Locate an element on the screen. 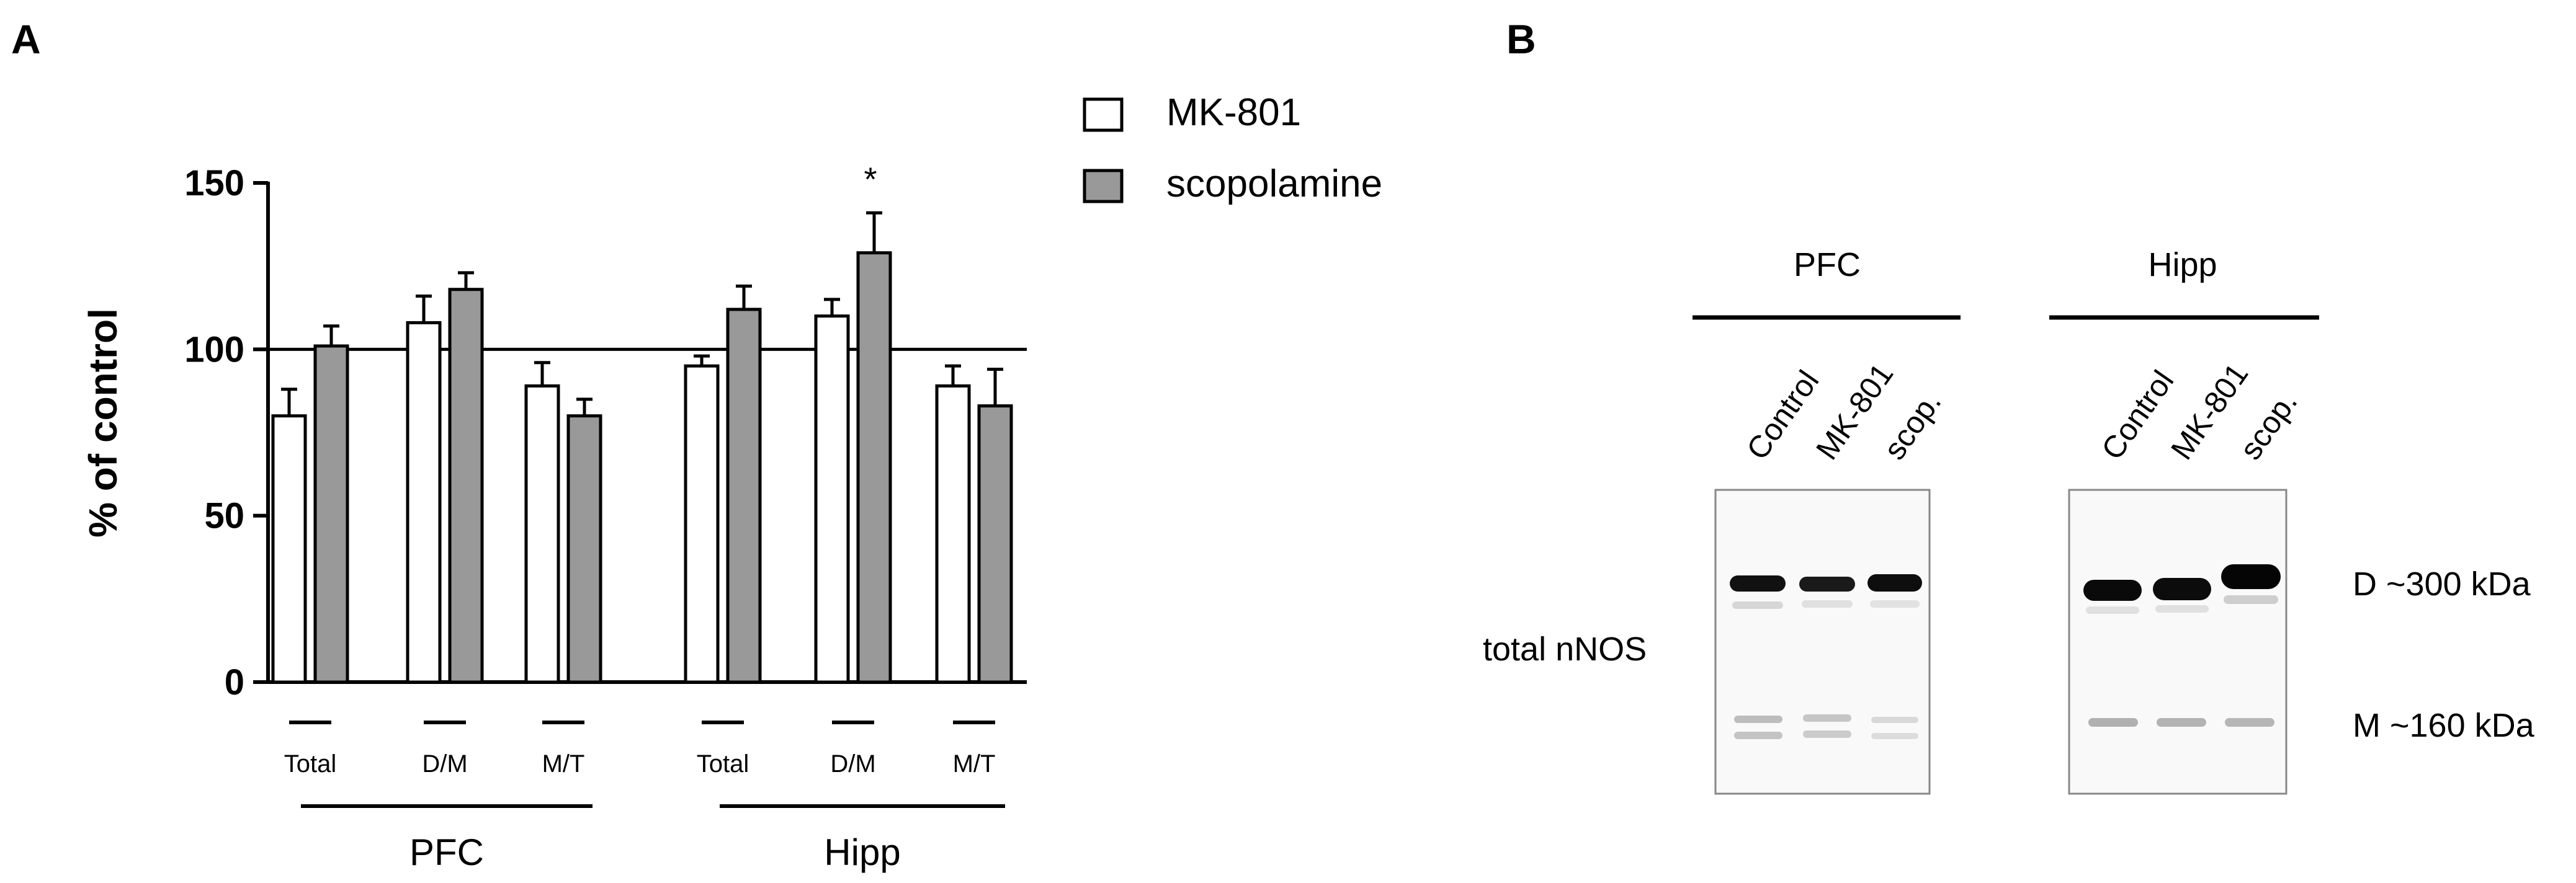  band-hipp-scop-smear is located at coordinates (2251, 599).